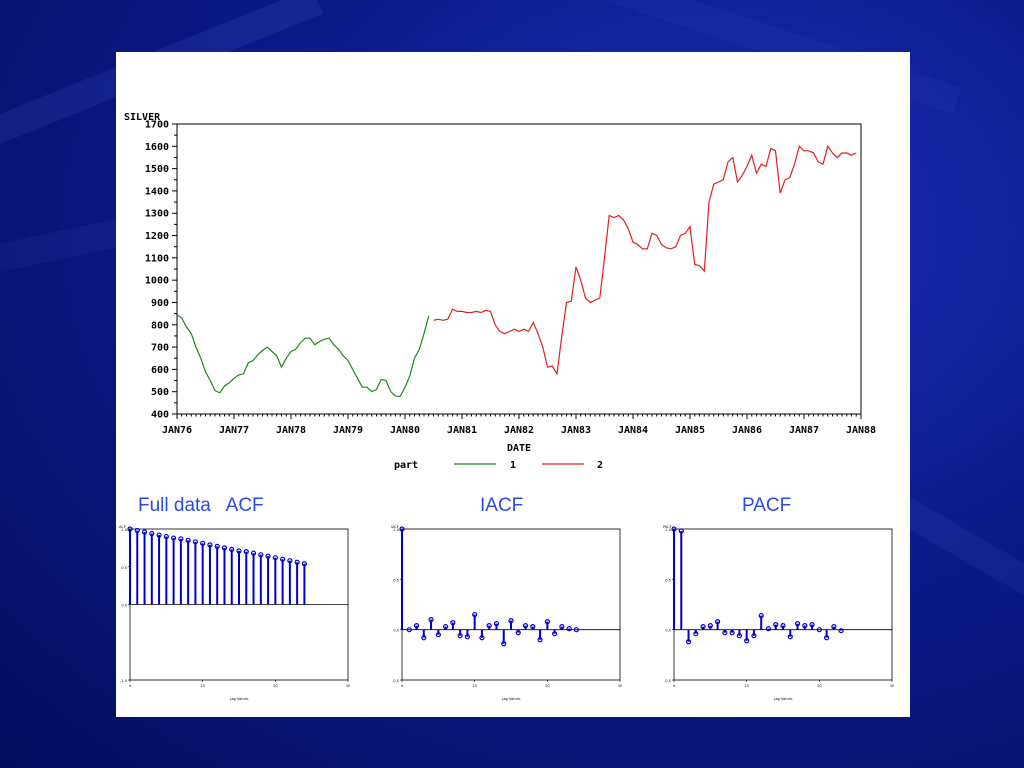 Image resolution: width=1024 pixels, height=768 pixels. What do you see at coordinates (767, 505) in the screenshot?
I see `pacf-title: PACF` at bounding box center [767, 505].